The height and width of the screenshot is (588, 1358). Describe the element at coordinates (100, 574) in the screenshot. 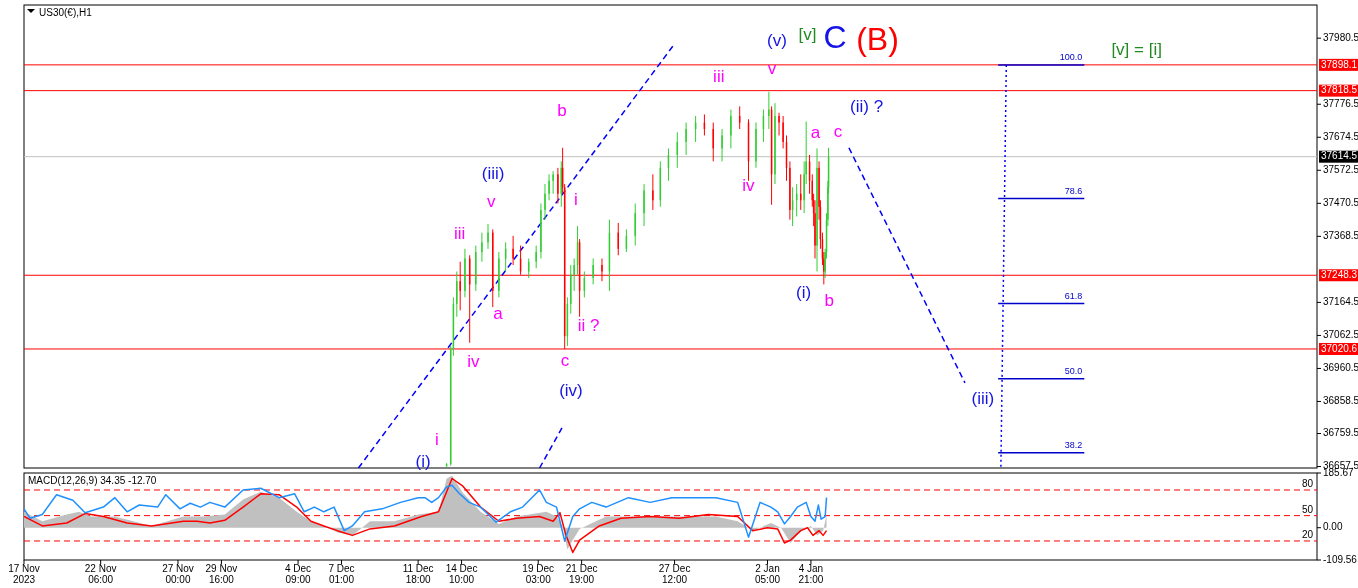

I see `x-tick-label: 22 Nov 06:00` at that location.